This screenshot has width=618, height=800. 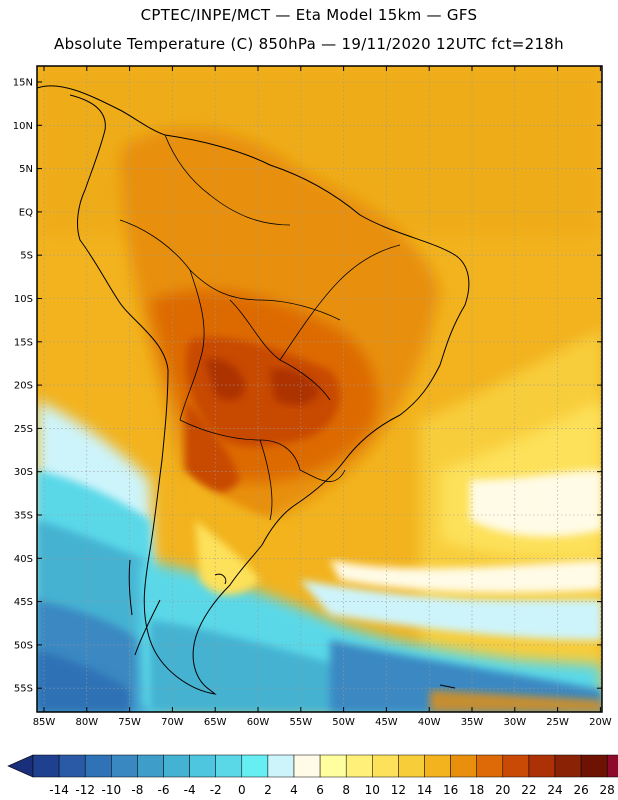 I want to click on colorbar-label: 10, so click(x=372, y=790).